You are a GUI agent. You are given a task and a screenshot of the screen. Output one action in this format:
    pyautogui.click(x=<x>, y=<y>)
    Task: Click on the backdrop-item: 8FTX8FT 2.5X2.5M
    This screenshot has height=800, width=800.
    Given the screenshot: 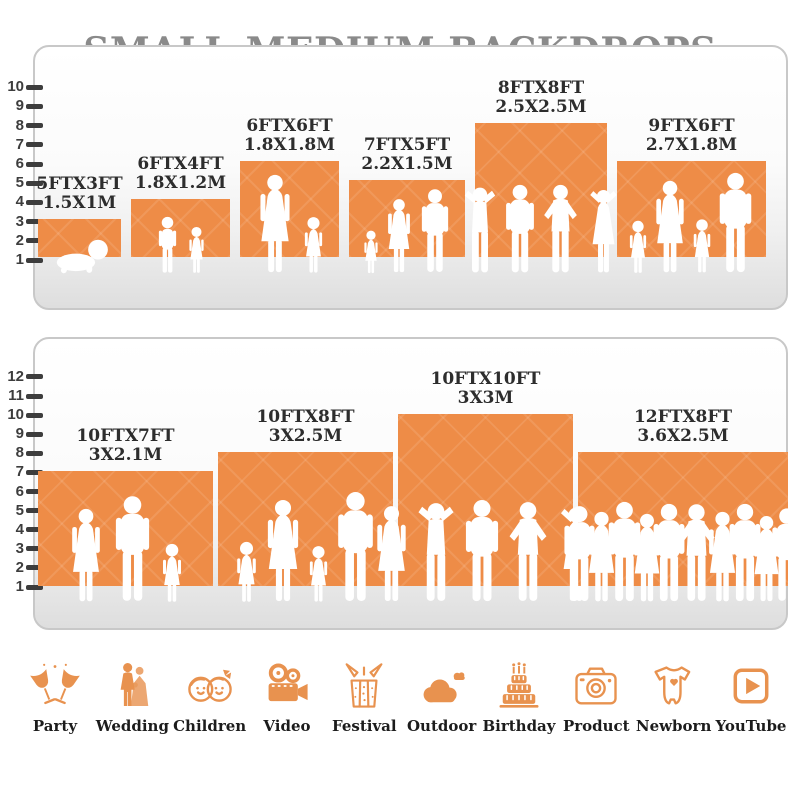 What is the action you would take?
    pyautogui.click(x=541, y=167)
    